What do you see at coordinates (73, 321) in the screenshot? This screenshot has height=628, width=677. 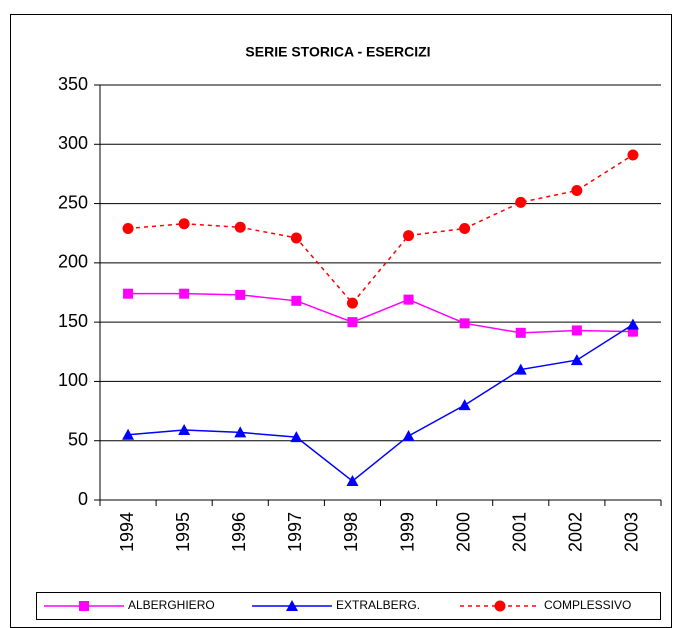 I see `y-tick-label: 150` at bounding box center [73, 321].